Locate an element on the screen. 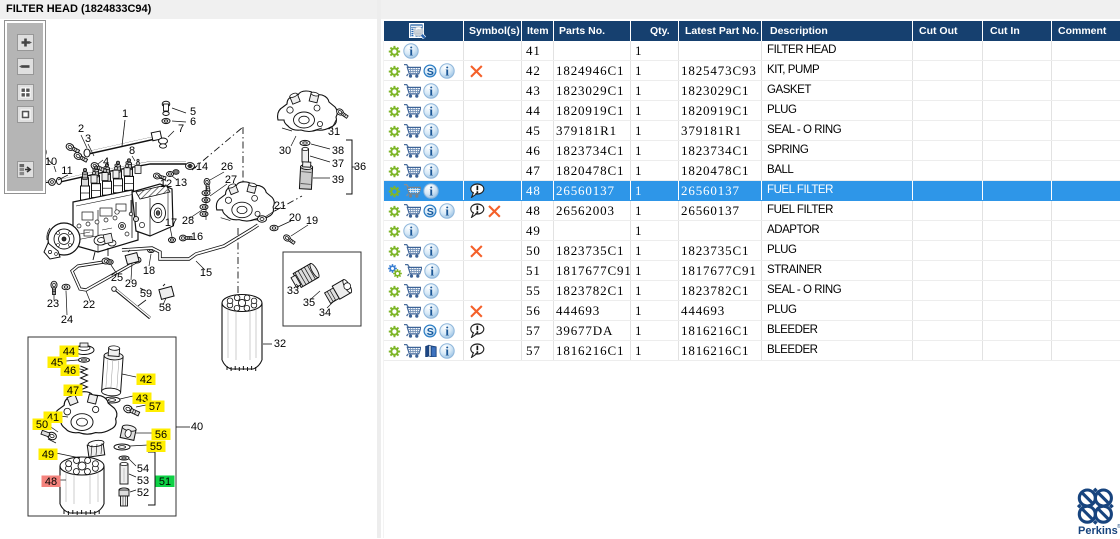  svg-text: 19 is located at coordinates (312, 221).